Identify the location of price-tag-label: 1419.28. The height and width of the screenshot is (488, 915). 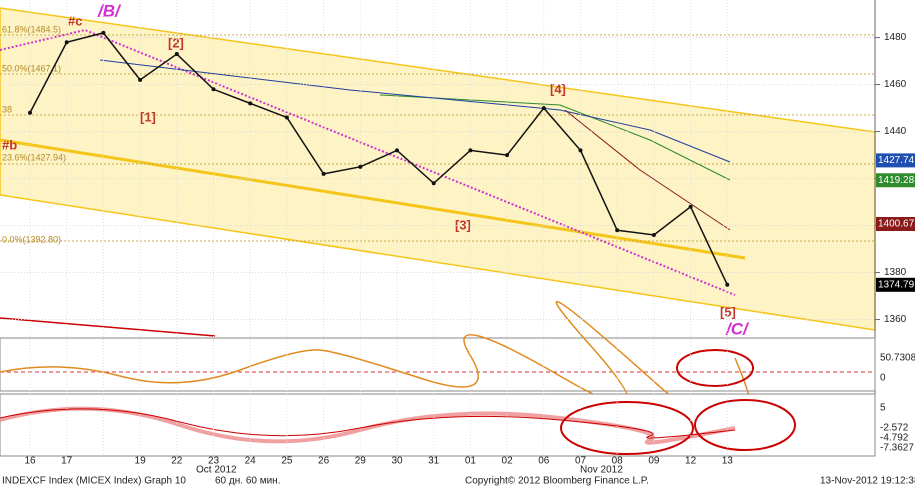
(896, 180).